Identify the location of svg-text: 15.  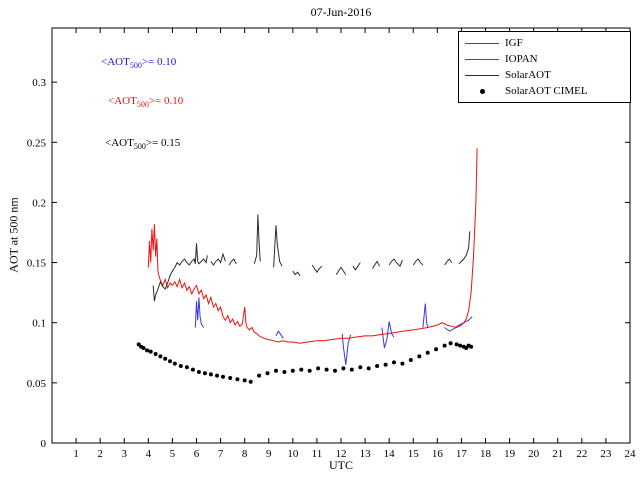
(414, 454).